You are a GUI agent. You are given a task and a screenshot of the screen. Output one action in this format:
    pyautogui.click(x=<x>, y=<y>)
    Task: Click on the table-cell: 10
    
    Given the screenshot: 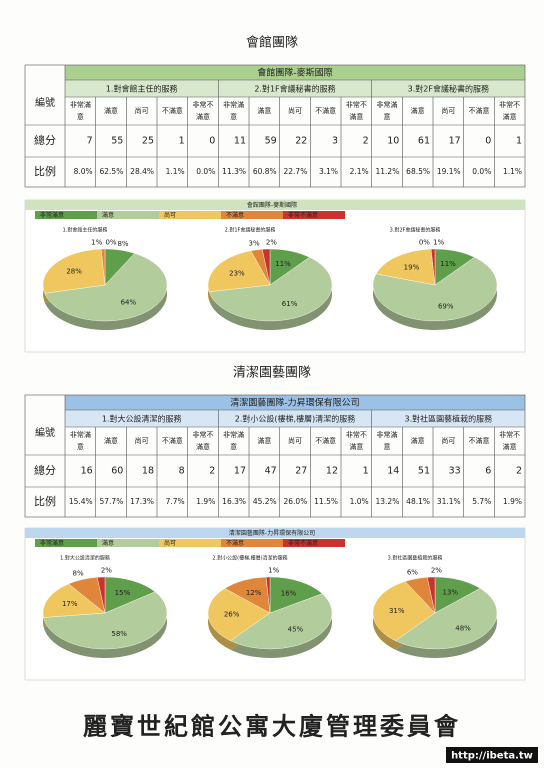 What is the action you would take?
    pyautogui.click(x=393, y=141)
    